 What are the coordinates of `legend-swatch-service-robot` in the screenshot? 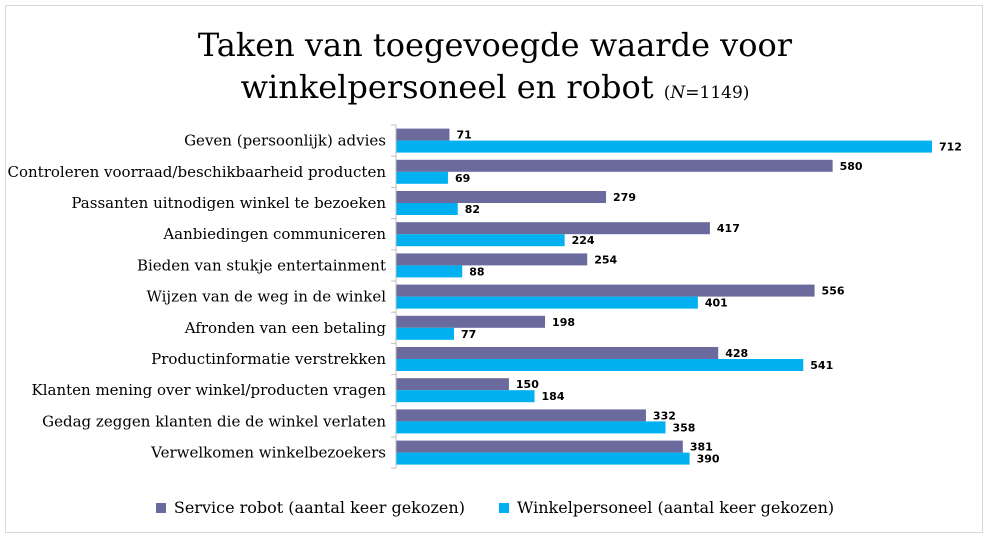 It's located at (160, 507).